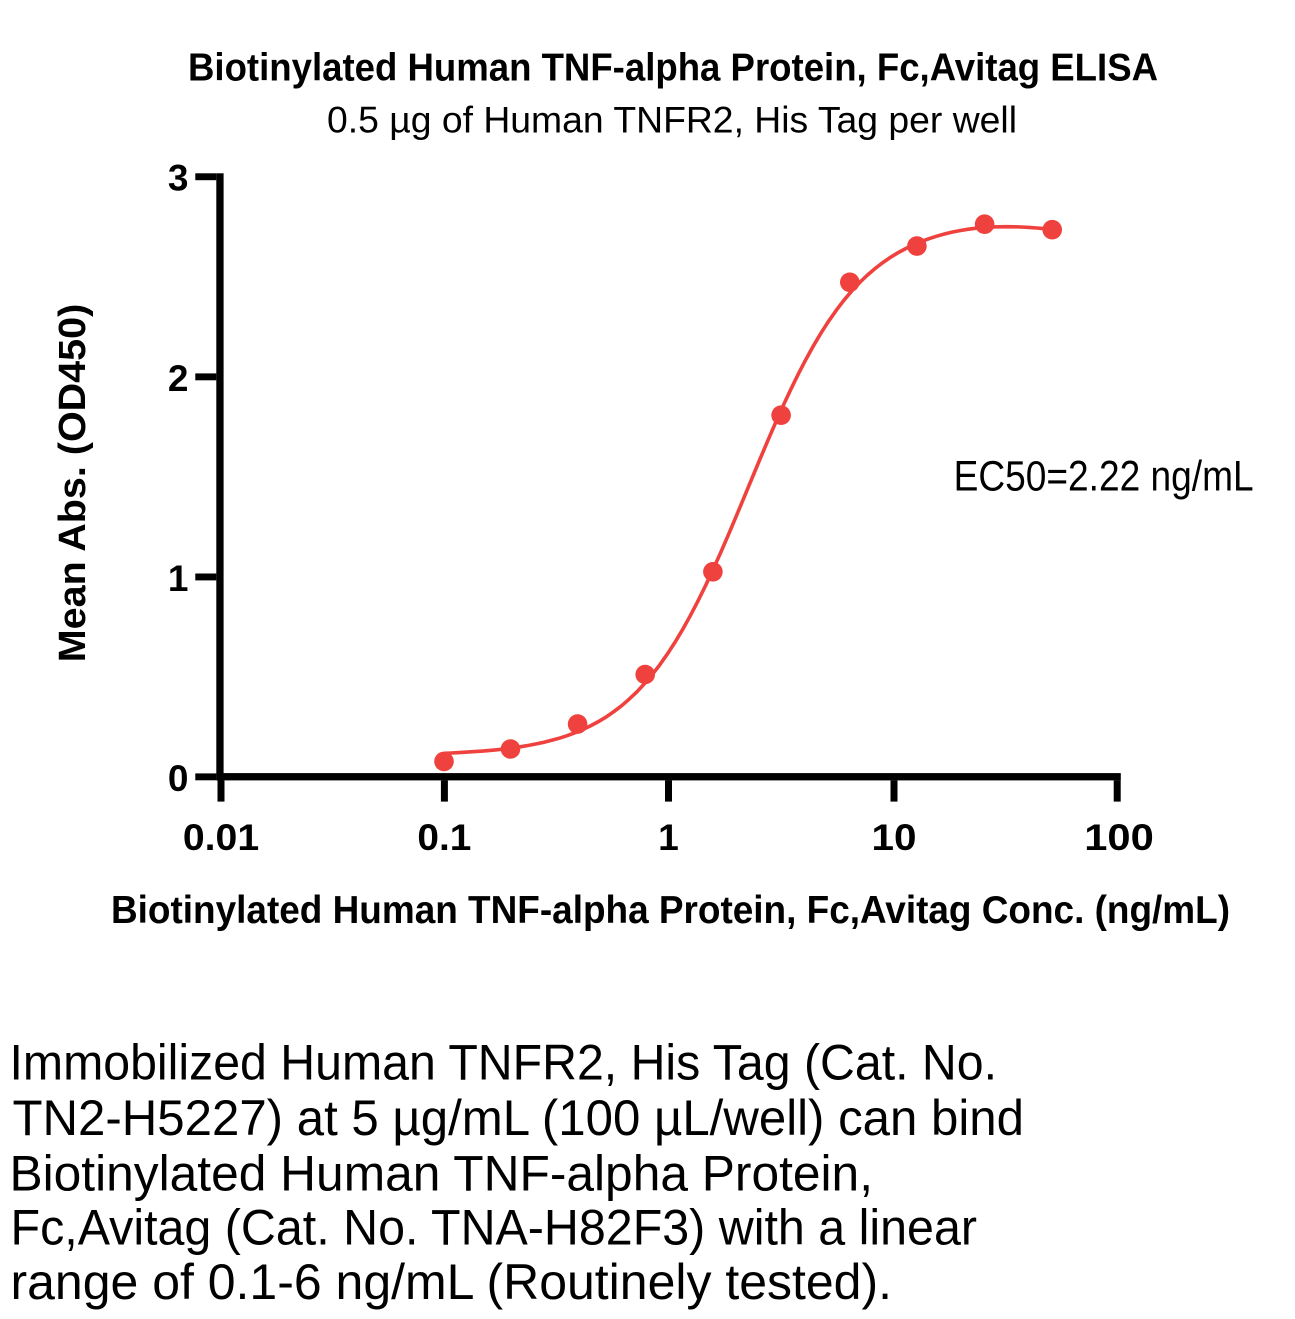 This screenshot has width=1295, height=1319. Describe the element at coordinates (178, 378) in the screenshot. I see `svg-text: 2` at that location.